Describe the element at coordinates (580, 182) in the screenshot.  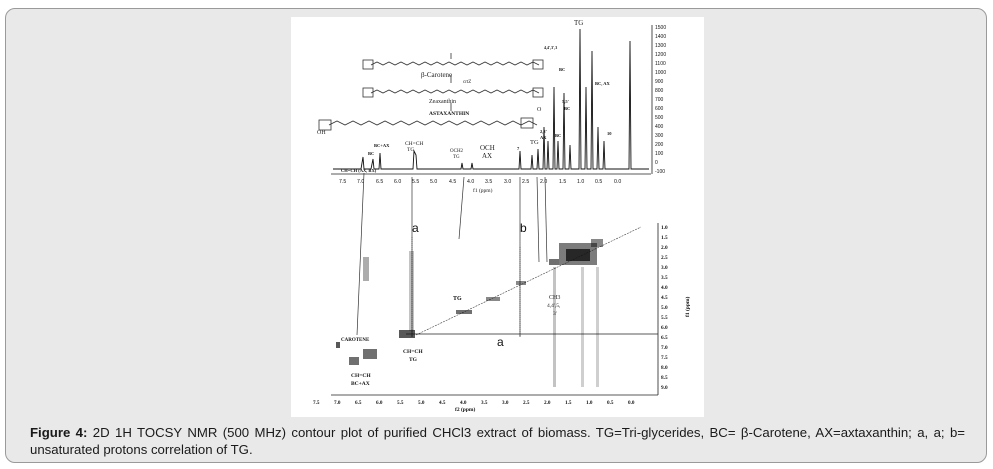
I see `x1-tick-13: 1.0` at that location.